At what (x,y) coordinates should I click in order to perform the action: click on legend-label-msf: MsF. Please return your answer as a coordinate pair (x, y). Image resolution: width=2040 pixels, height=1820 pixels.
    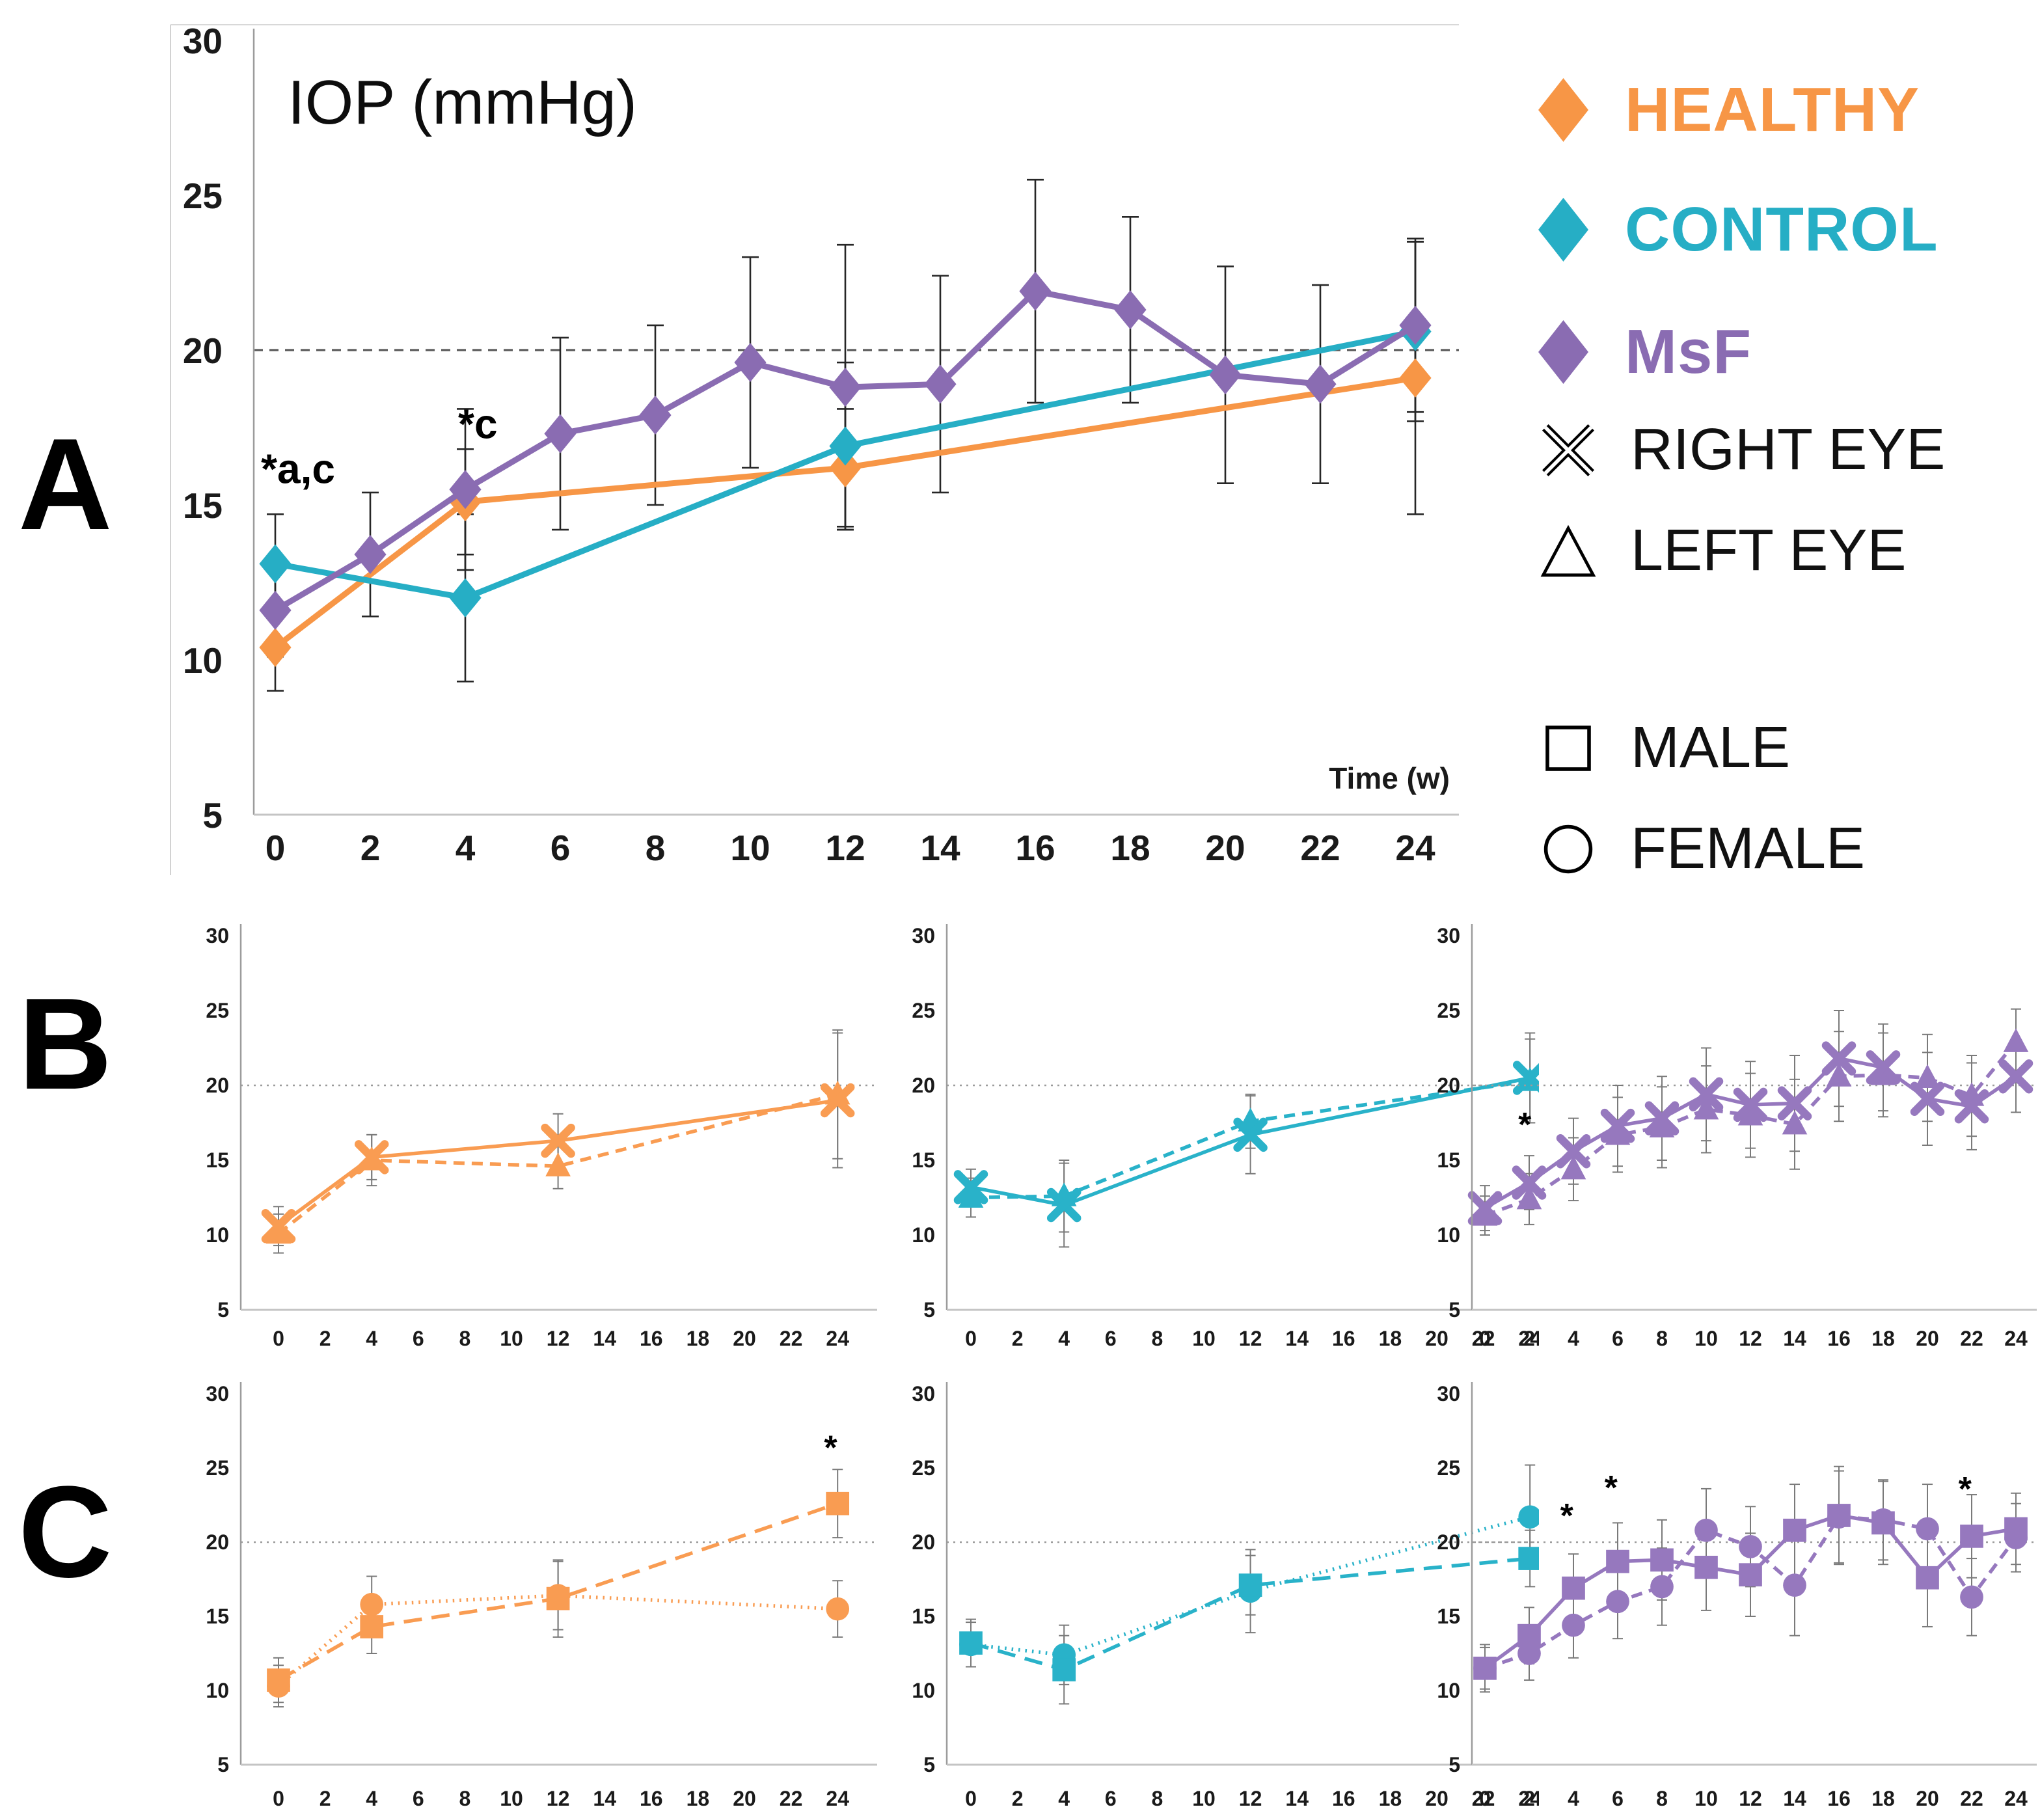
    Looking at the image, I should click on (1688, 352).